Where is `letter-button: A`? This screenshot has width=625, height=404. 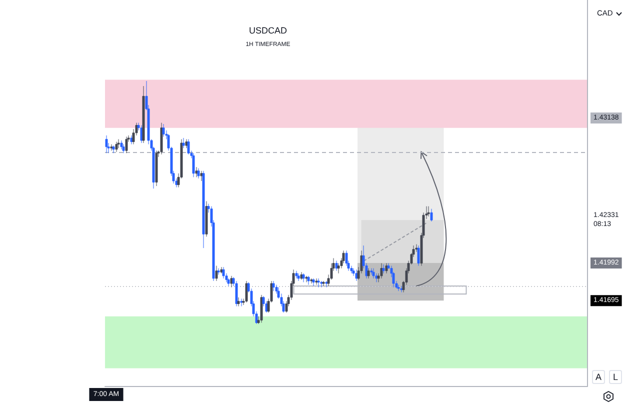
letter-button: A is located at coordinates (598, 377).